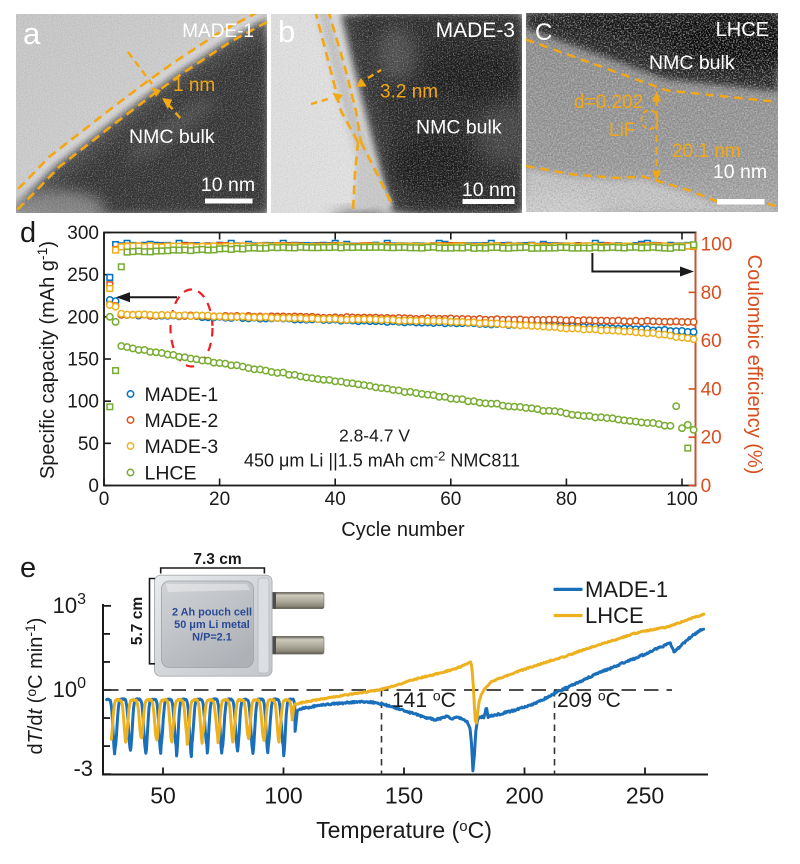 The height and width of the screenshot is (864, 800). What do you see at coordinates (404, 830) in the screenshot?
I see `svg-text: Temperature (oC)` at bounding box center [404, 830].